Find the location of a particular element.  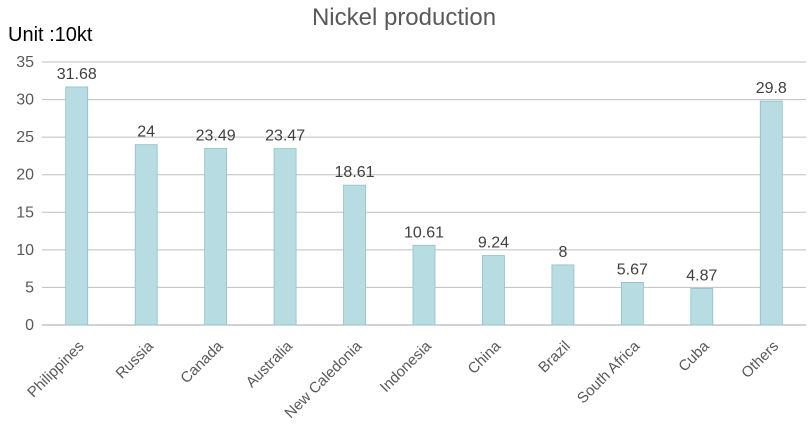

x-tick-label: Cuba is located at coordinates (694, 356).